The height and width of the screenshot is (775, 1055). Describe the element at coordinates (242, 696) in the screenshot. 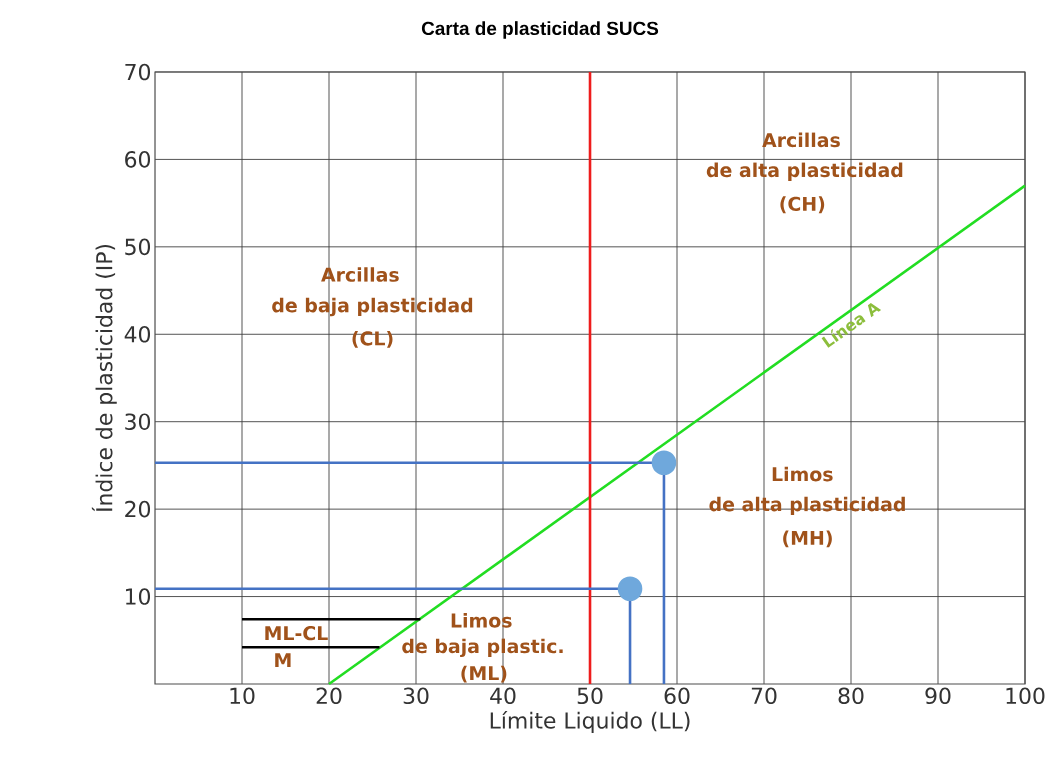

I see `x-tick-label: 10` at that location.